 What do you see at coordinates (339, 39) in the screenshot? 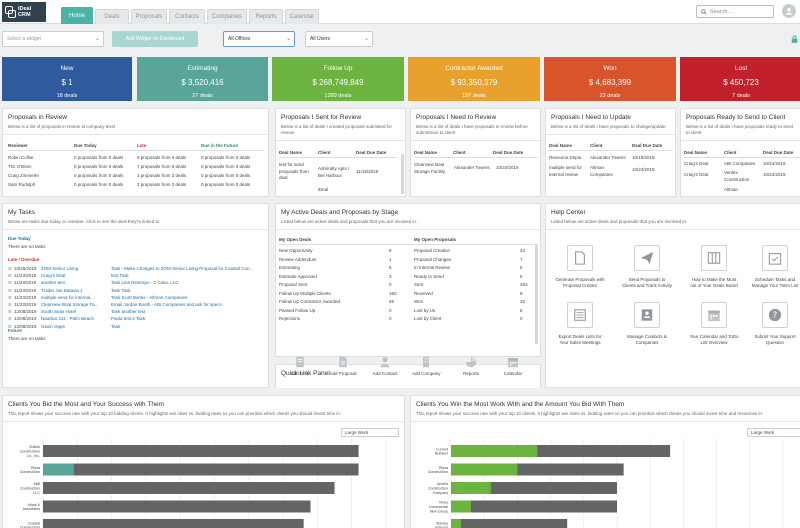
I see `users-select: All Users ⌄` at bounding box center [339, 39].